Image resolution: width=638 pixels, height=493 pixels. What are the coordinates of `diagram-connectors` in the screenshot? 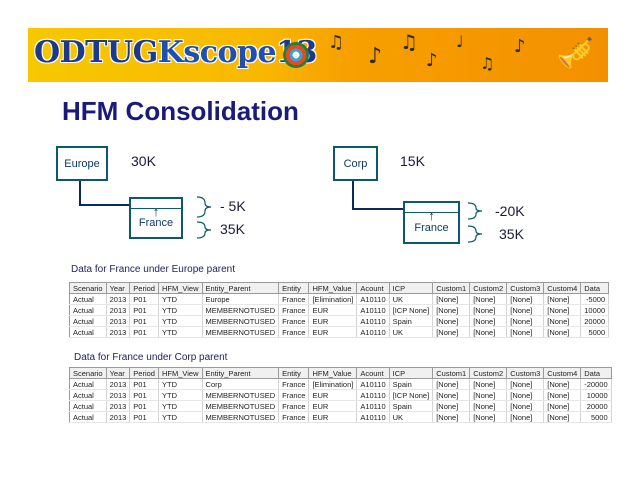 It's located at (281, 211).